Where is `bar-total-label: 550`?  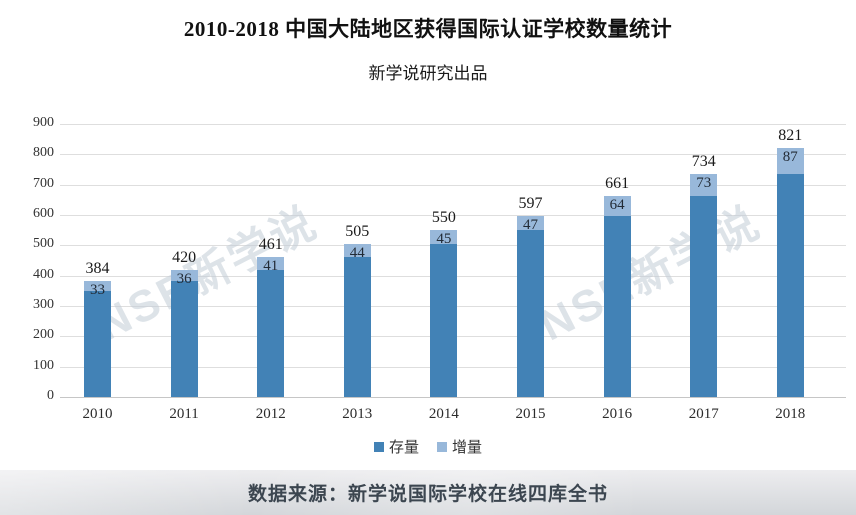
bar-total-label: 550 is located at coordinates (443, 218).